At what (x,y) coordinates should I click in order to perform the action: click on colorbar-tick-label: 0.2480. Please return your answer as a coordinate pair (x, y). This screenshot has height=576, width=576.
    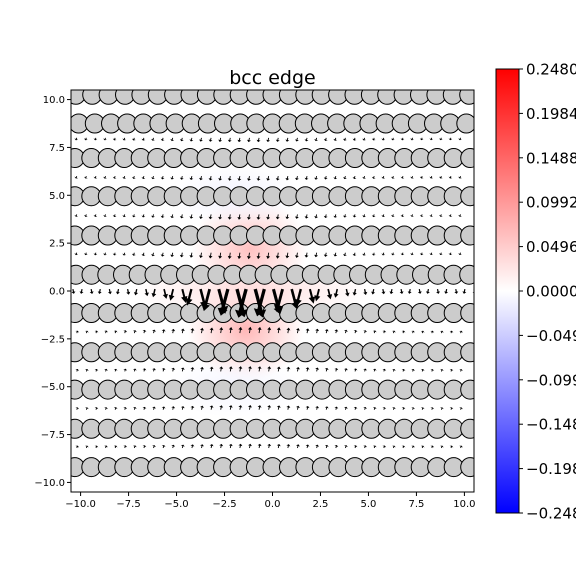
    Looking at the image, I should click on (551, 70).